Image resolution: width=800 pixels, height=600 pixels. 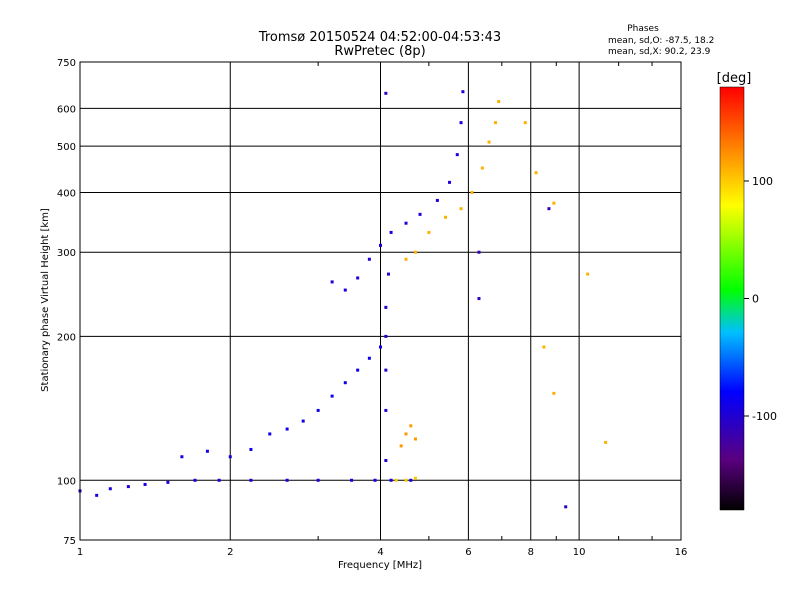 I want to click on phase-stats-x: mean, sd,X: 90.2, 23.9, so click(x=659, y=52).